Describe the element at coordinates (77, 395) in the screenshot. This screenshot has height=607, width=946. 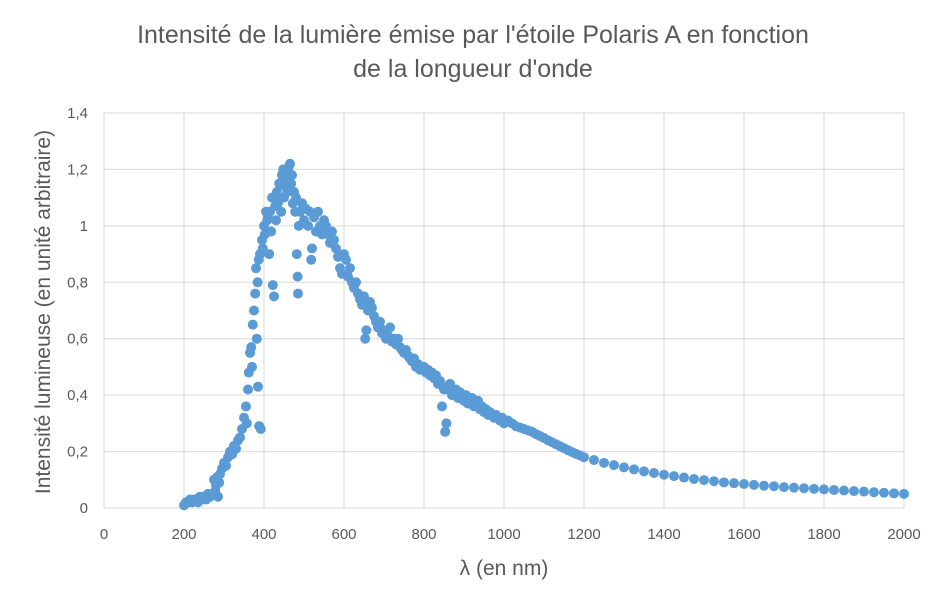
I see `y-tick-label: 0,4` at that location.